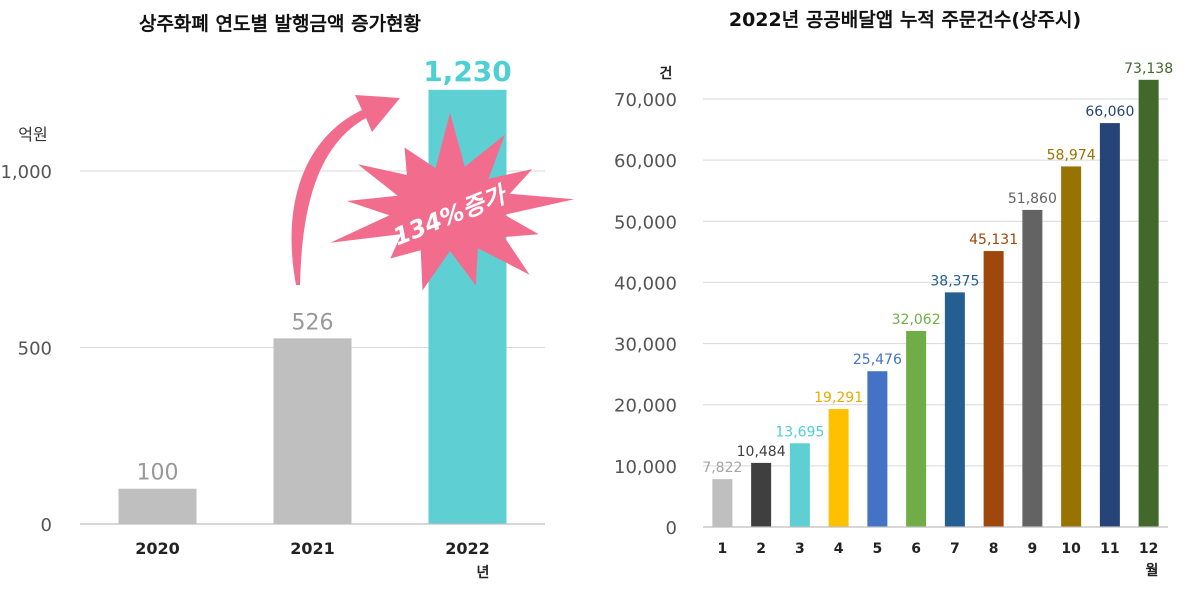 The width and height of the screenshot is (1200, 593). I want to click on left-y-tick-label: 500, so click(35, 349).